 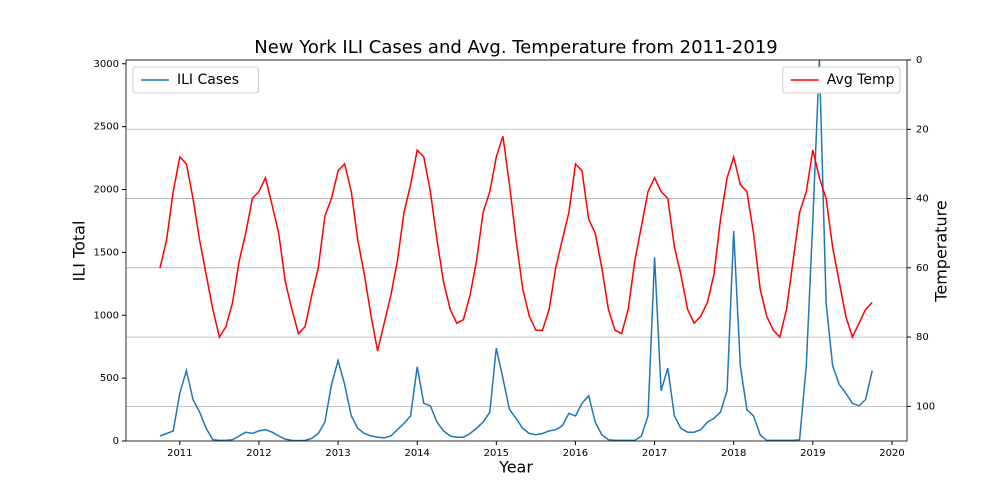 What do you see at coordinates (337, 453) in the screenshot?
I see `x-tick-label: 2013` at bounding box center [337, 453].